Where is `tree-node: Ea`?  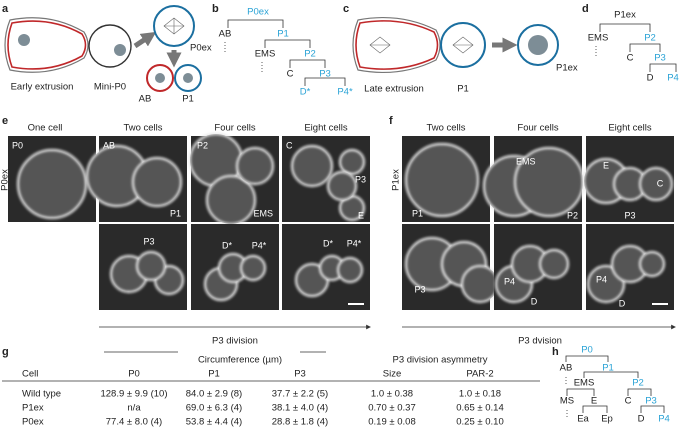 tree-node: Ea is located at coordinates (583, 419).